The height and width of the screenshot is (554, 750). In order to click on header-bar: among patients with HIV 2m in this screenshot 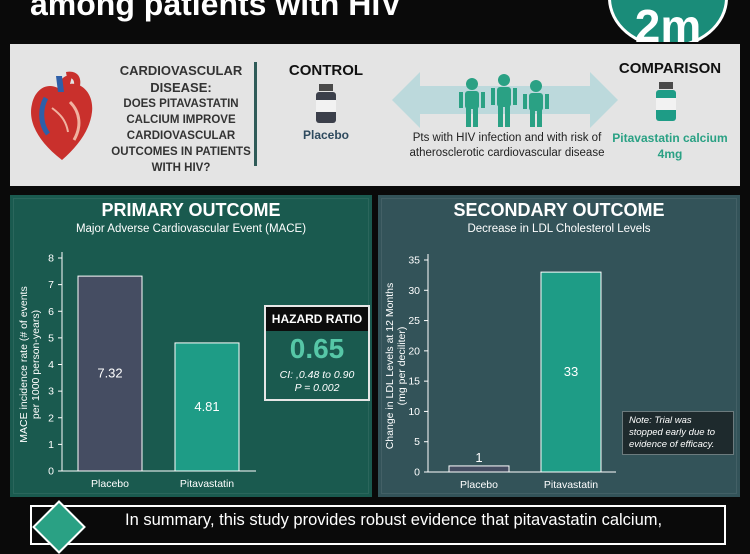, I will do `click(375, 21)`.